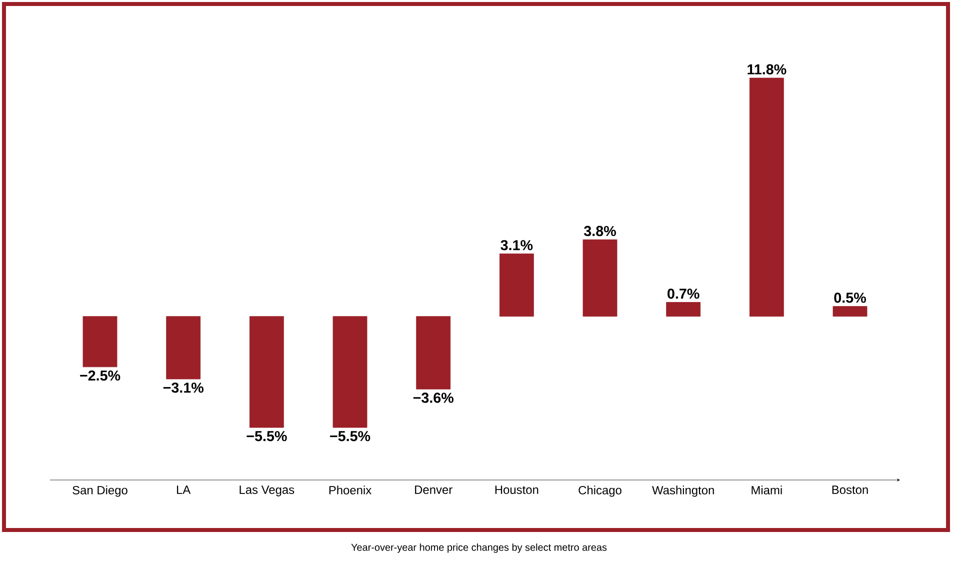 The width and height of the screenshot is (958, 570). Describe the element at coordinates (433, 397) in the screenshot. I see `data-label: −3.6%` at that location.